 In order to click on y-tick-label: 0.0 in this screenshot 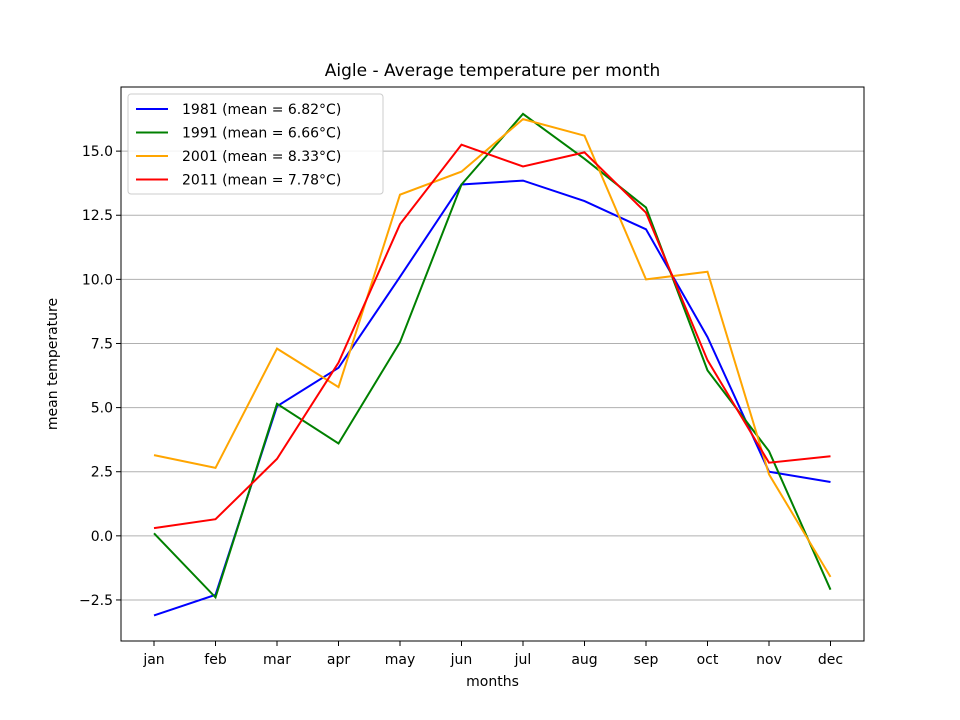, I will do `click(102, 537)`.